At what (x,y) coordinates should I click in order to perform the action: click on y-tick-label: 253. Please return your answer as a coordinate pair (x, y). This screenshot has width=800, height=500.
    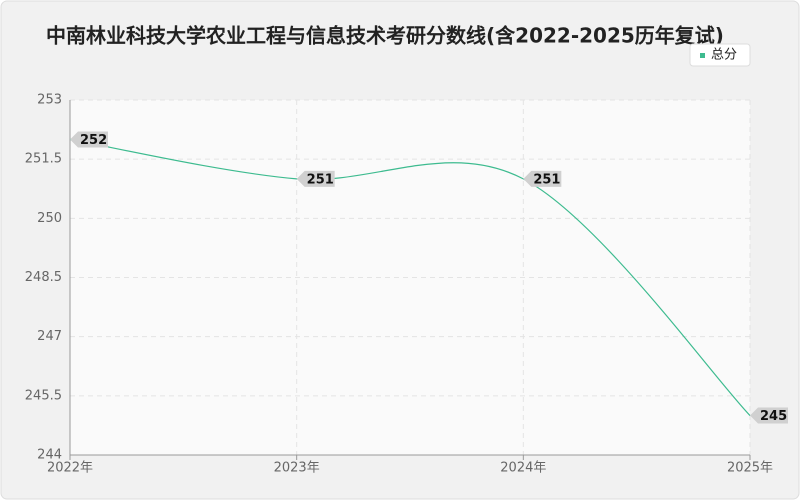
    Looking at the image, I should click on (49, 100).